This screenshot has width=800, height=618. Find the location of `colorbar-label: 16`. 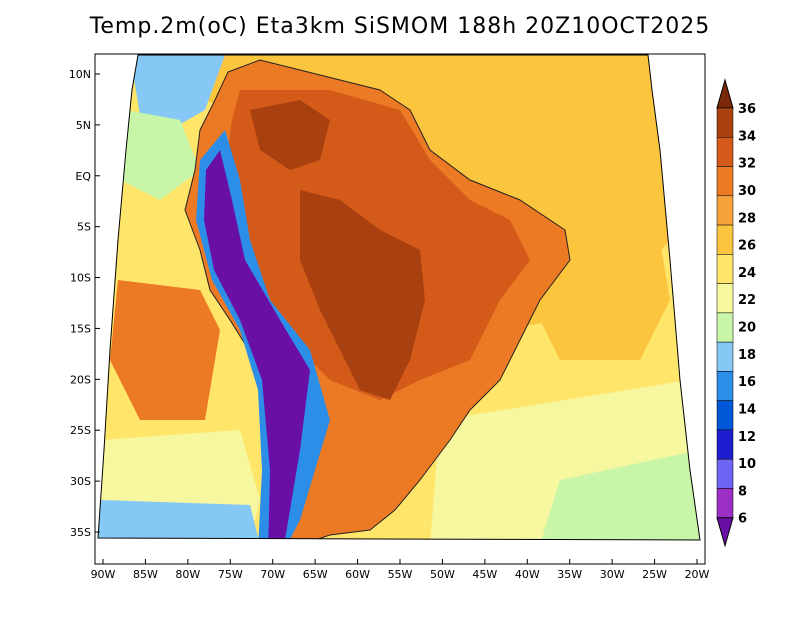

colorbar-label: 16 is located at coordinates (747, 382).